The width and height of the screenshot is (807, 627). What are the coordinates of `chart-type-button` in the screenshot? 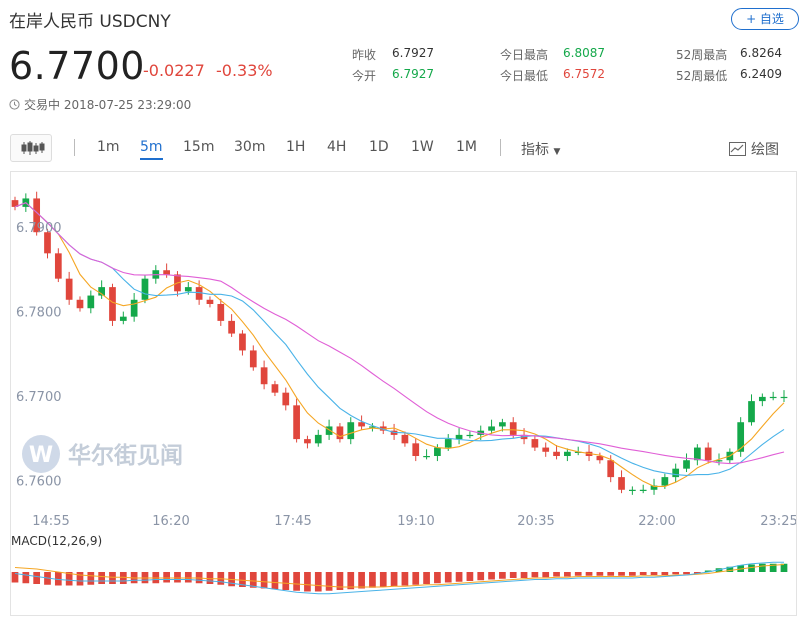 It's located at (31, 148).